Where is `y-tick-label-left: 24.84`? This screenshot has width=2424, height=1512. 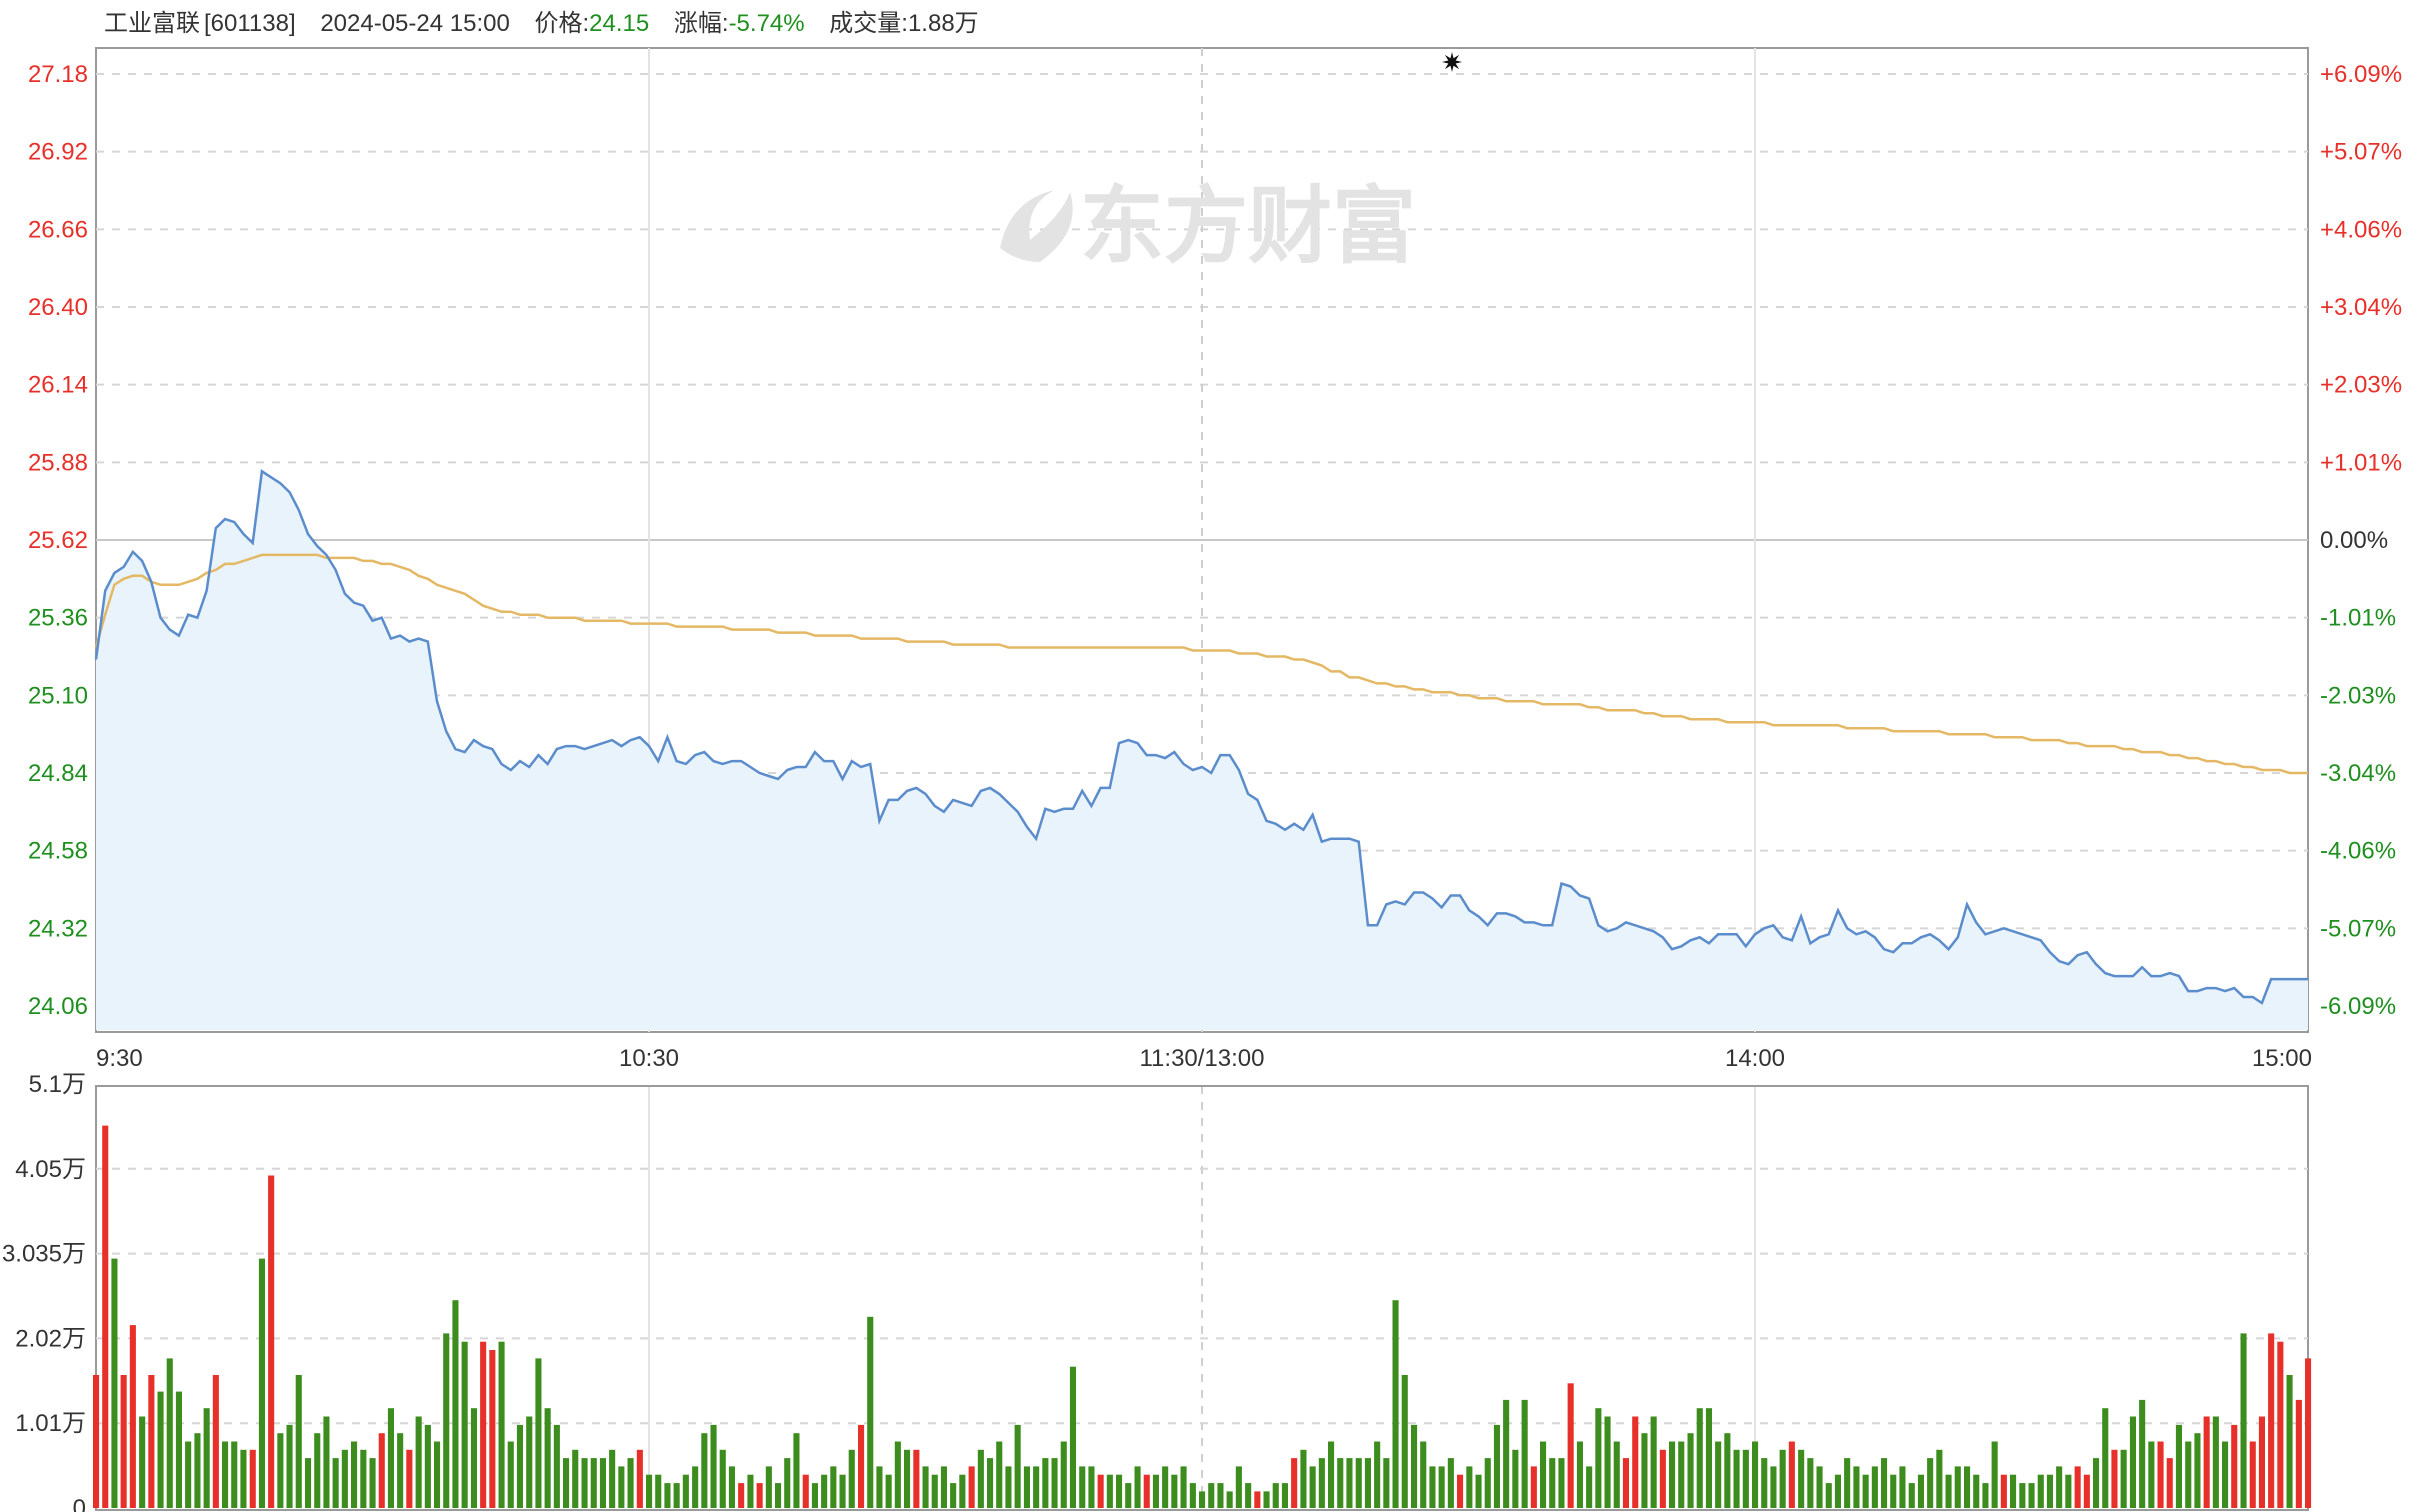 y-tick-label-left: 24.84 is located at coordinates (58, 773).